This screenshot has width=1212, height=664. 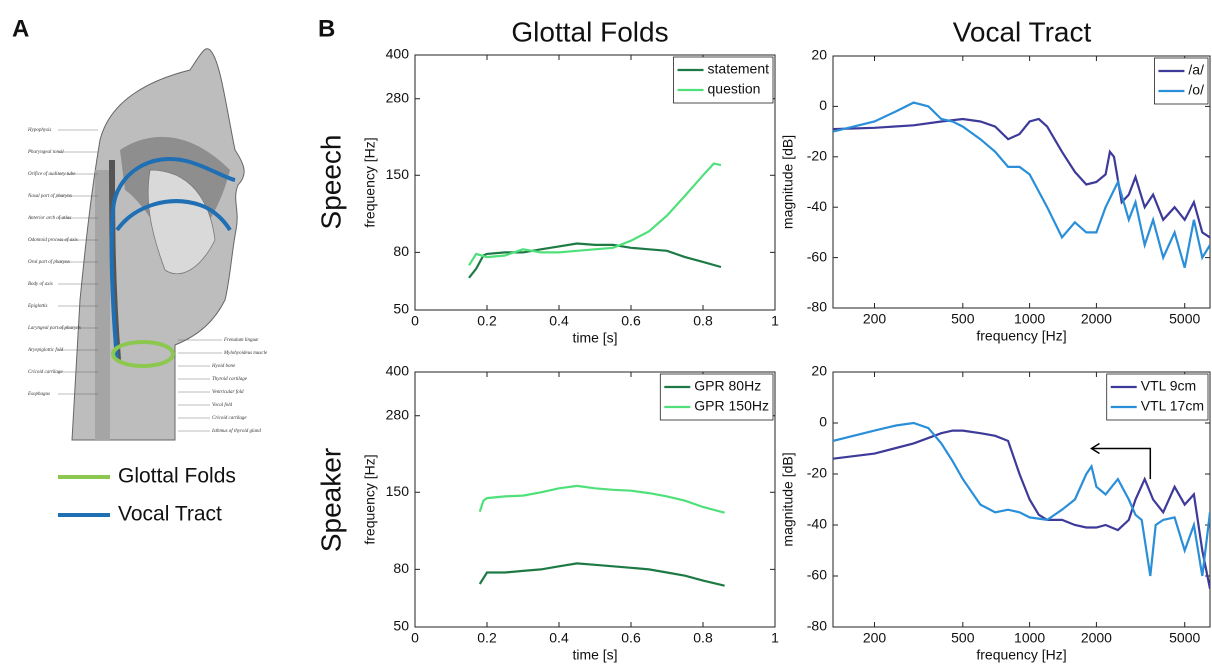 I want to click on legend: statement question, so click(x=723, y=80).